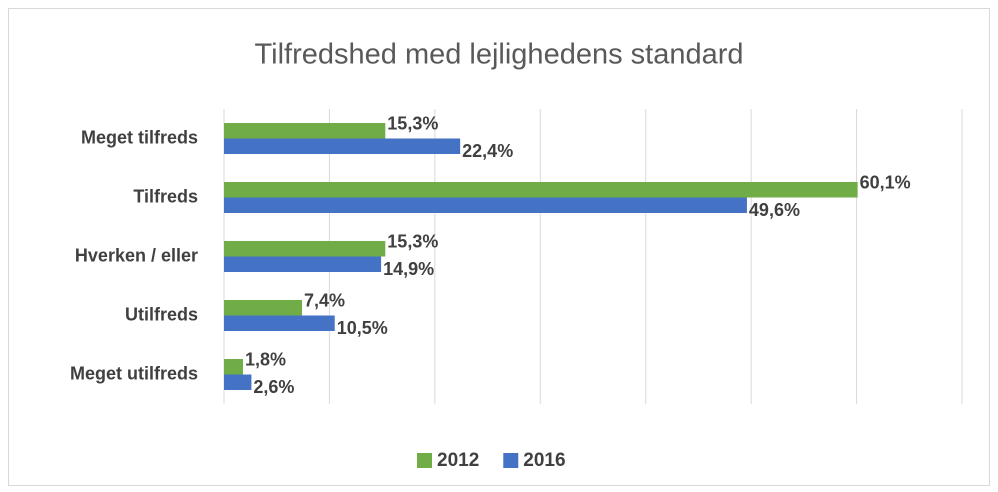  Describe the element at coordinates (408, 269) in the screenshot. I see `data-label: 14,9%` at that location.